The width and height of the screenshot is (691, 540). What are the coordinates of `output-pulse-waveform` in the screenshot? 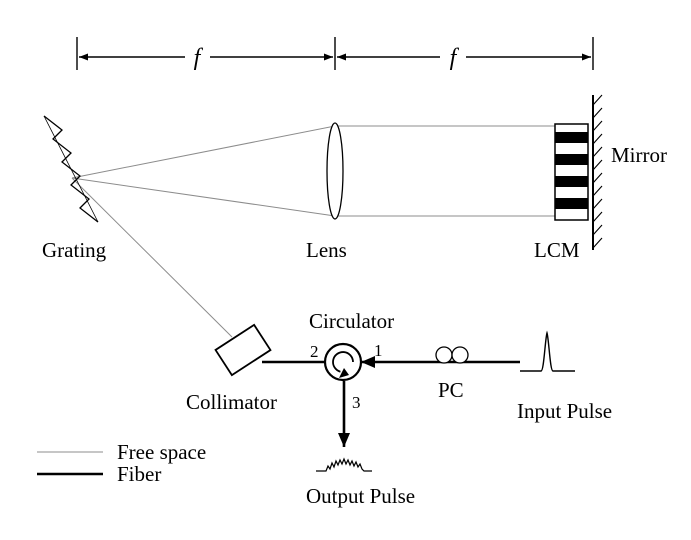 It's located at (344, 464).